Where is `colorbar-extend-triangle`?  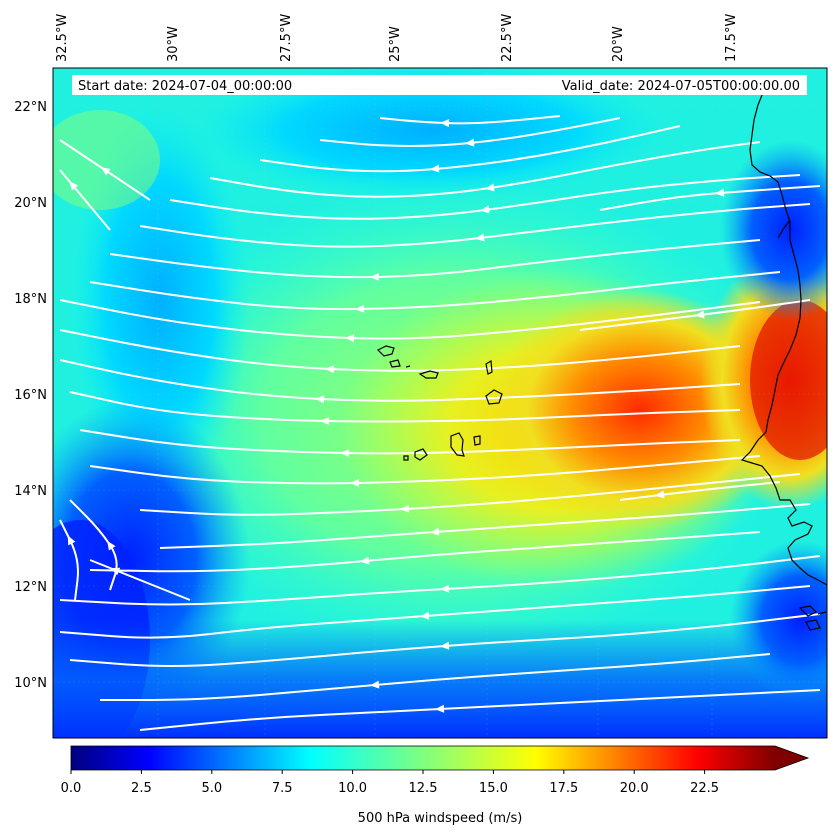
colorbar-extend-triangle is located at coordinates (791, 758).